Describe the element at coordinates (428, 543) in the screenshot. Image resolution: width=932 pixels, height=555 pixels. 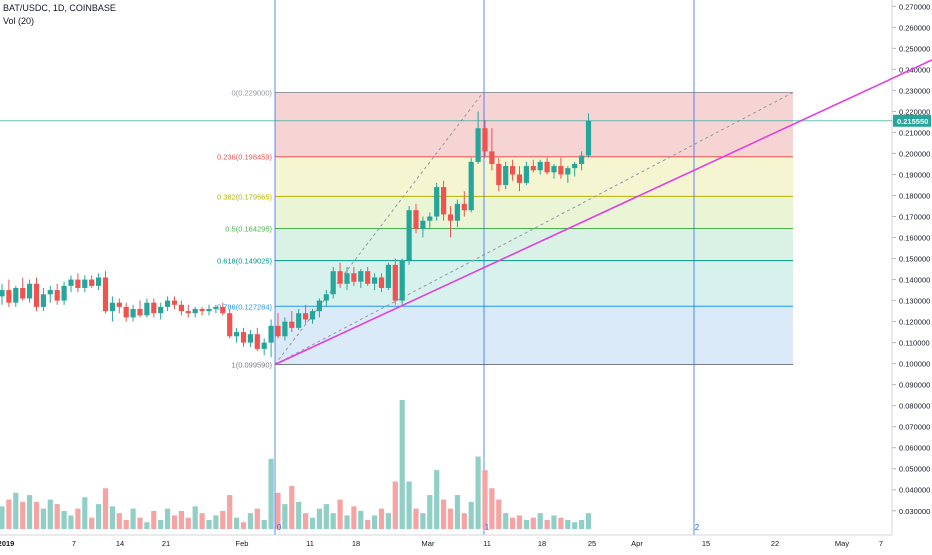
I see `time-axis-label: Mar` at that location.